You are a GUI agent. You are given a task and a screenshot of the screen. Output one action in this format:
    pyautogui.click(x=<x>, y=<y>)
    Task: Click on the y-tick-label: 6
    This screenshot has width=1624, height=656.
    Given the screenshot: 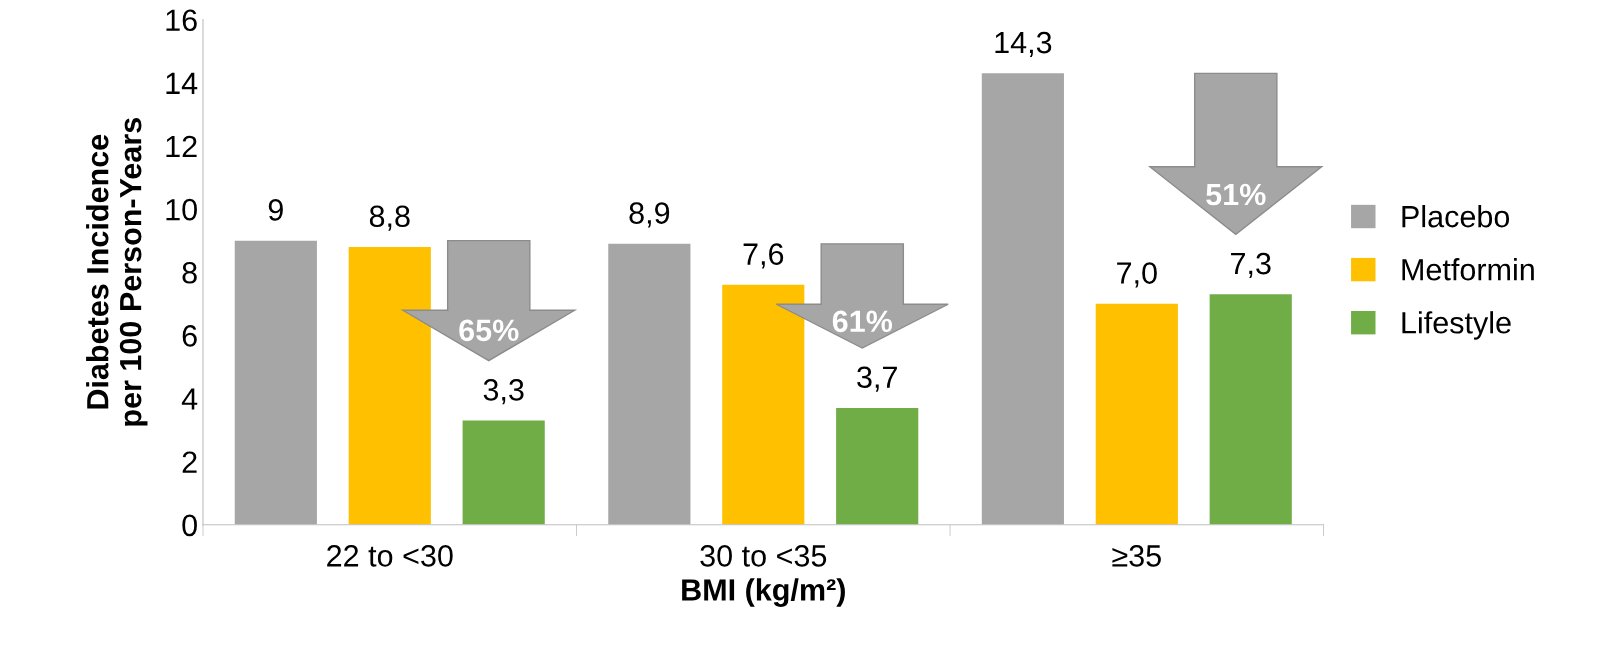 What is the action you would take?
    pyautogui.click(x=189, y=336)
    